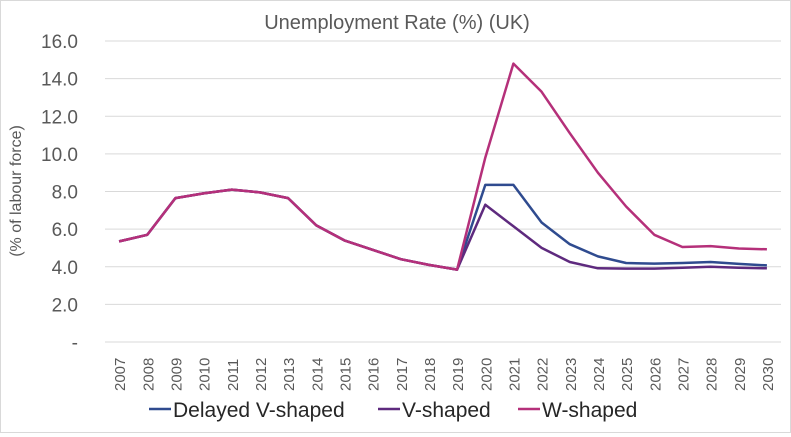 Image resolution: width=791 pixels, height=437 pixels. I want to click on x-tick-label: 2021, so click(514, 374).